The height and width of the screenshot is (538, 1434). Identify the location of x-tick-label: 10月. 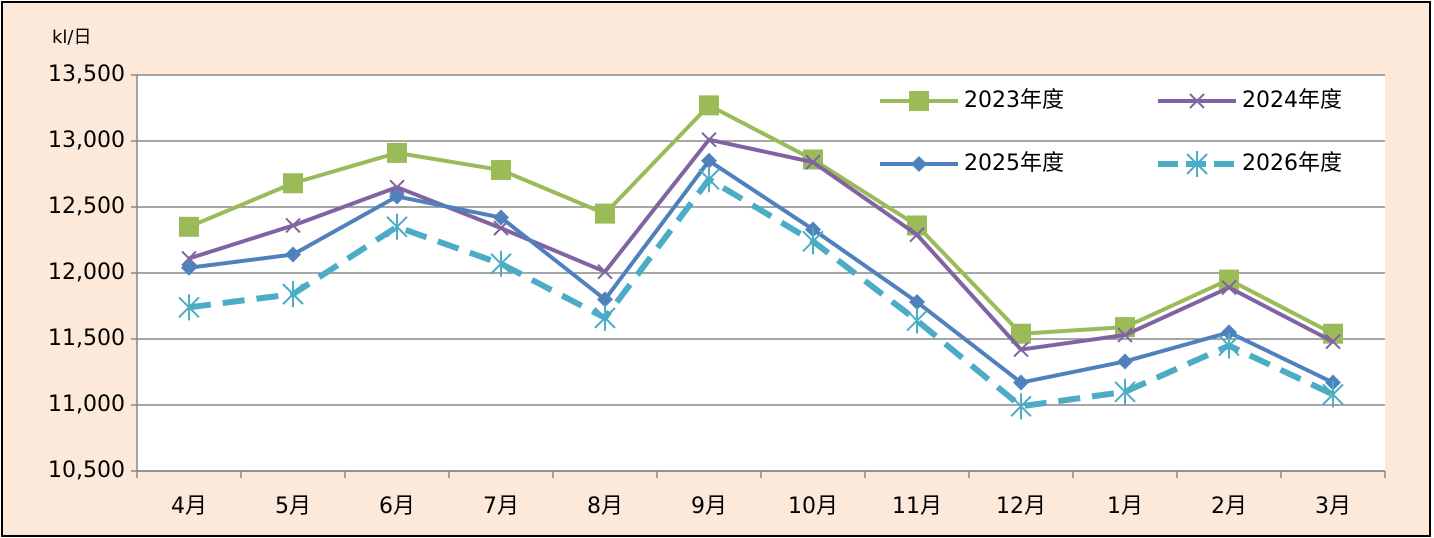
(813, 506).